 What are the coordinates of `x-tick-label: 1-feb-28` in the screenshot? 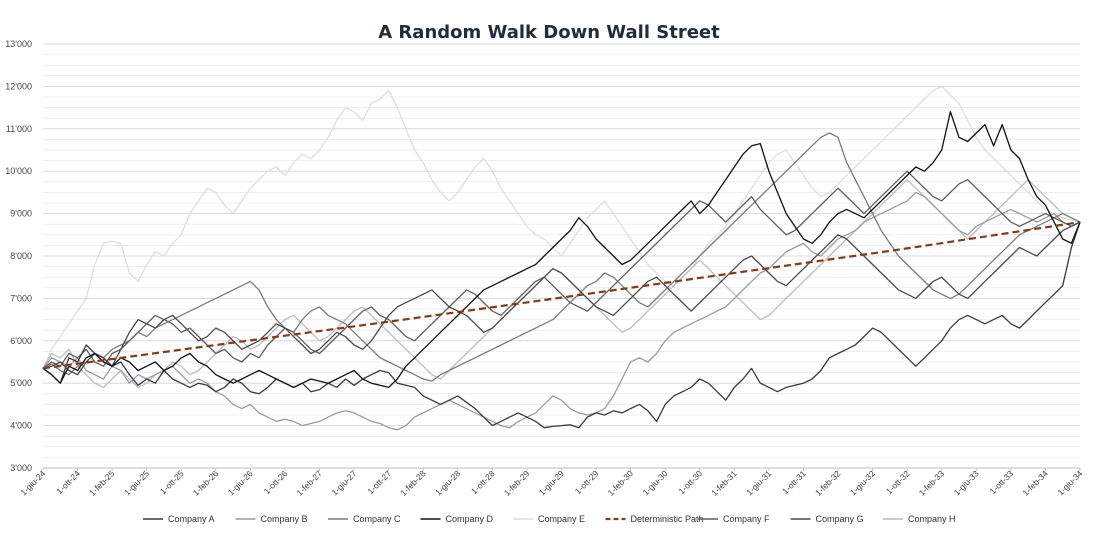 It's located at (413, 483).